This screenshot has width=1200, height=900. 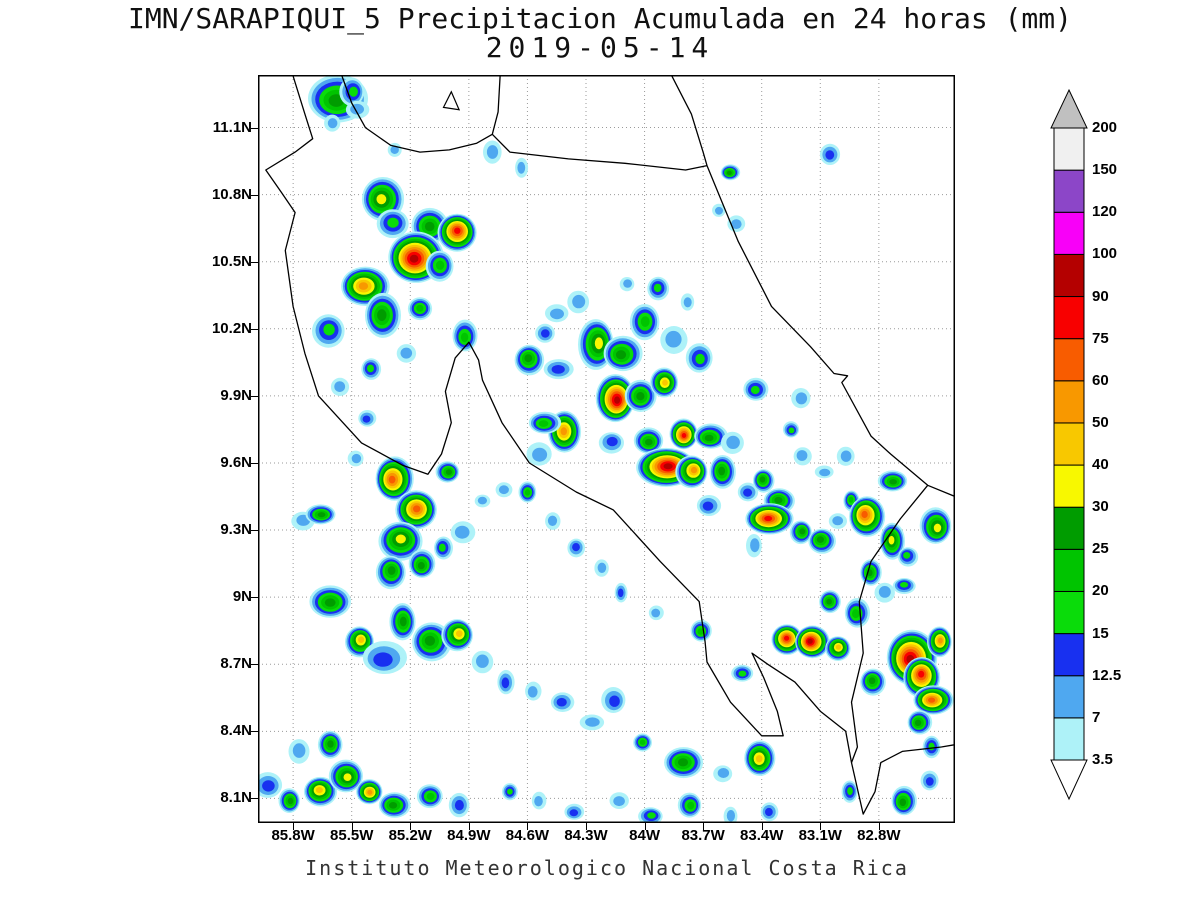 What do you see at coordinates (1069, 780) in the screenshot?
I see `colorbar-under-arrow` at bounding box center [1069, 780].